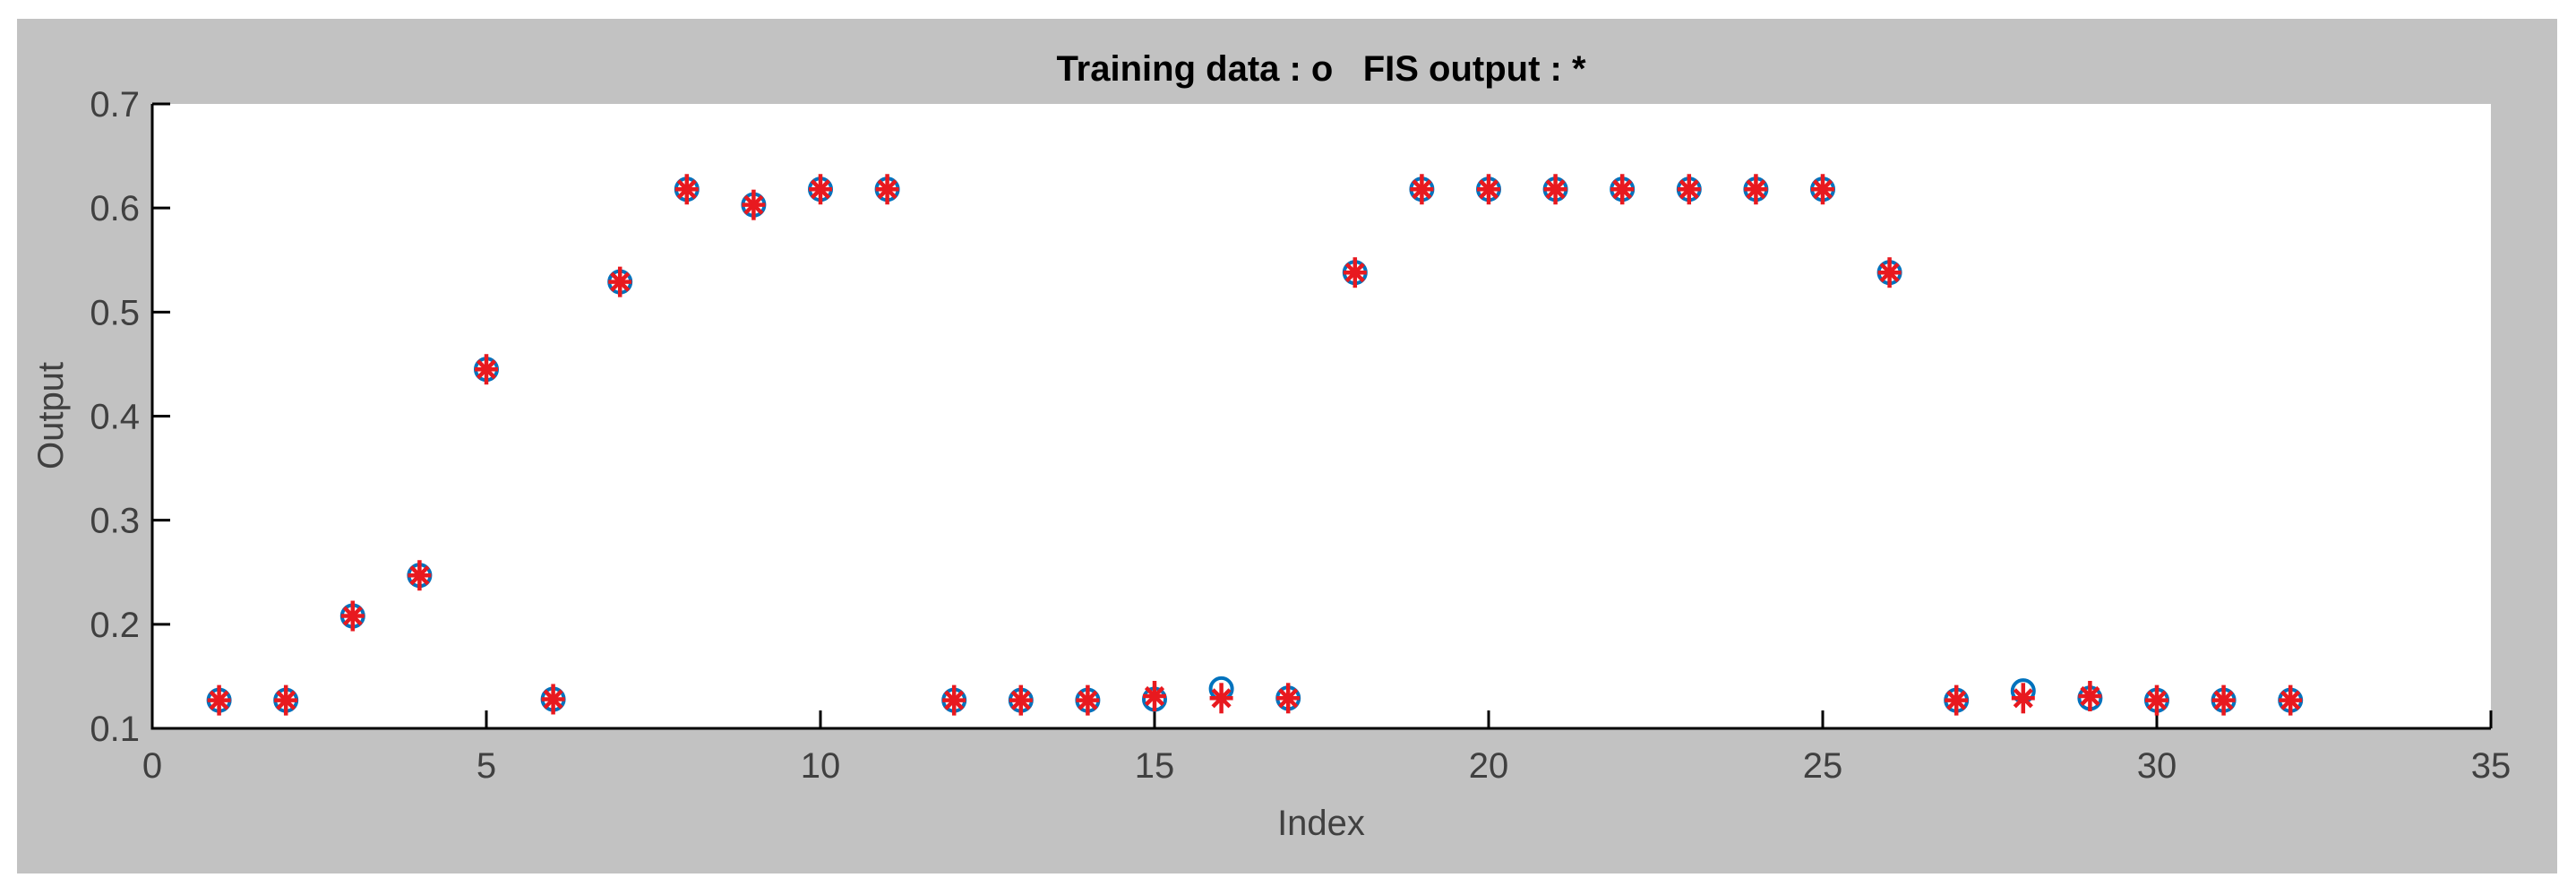  What do you see at coordinates (1326, 748) in the screenshot?
I see `x-axis: 0 5 10 15 20 25 30 35` at bounding box center [1326, 748].